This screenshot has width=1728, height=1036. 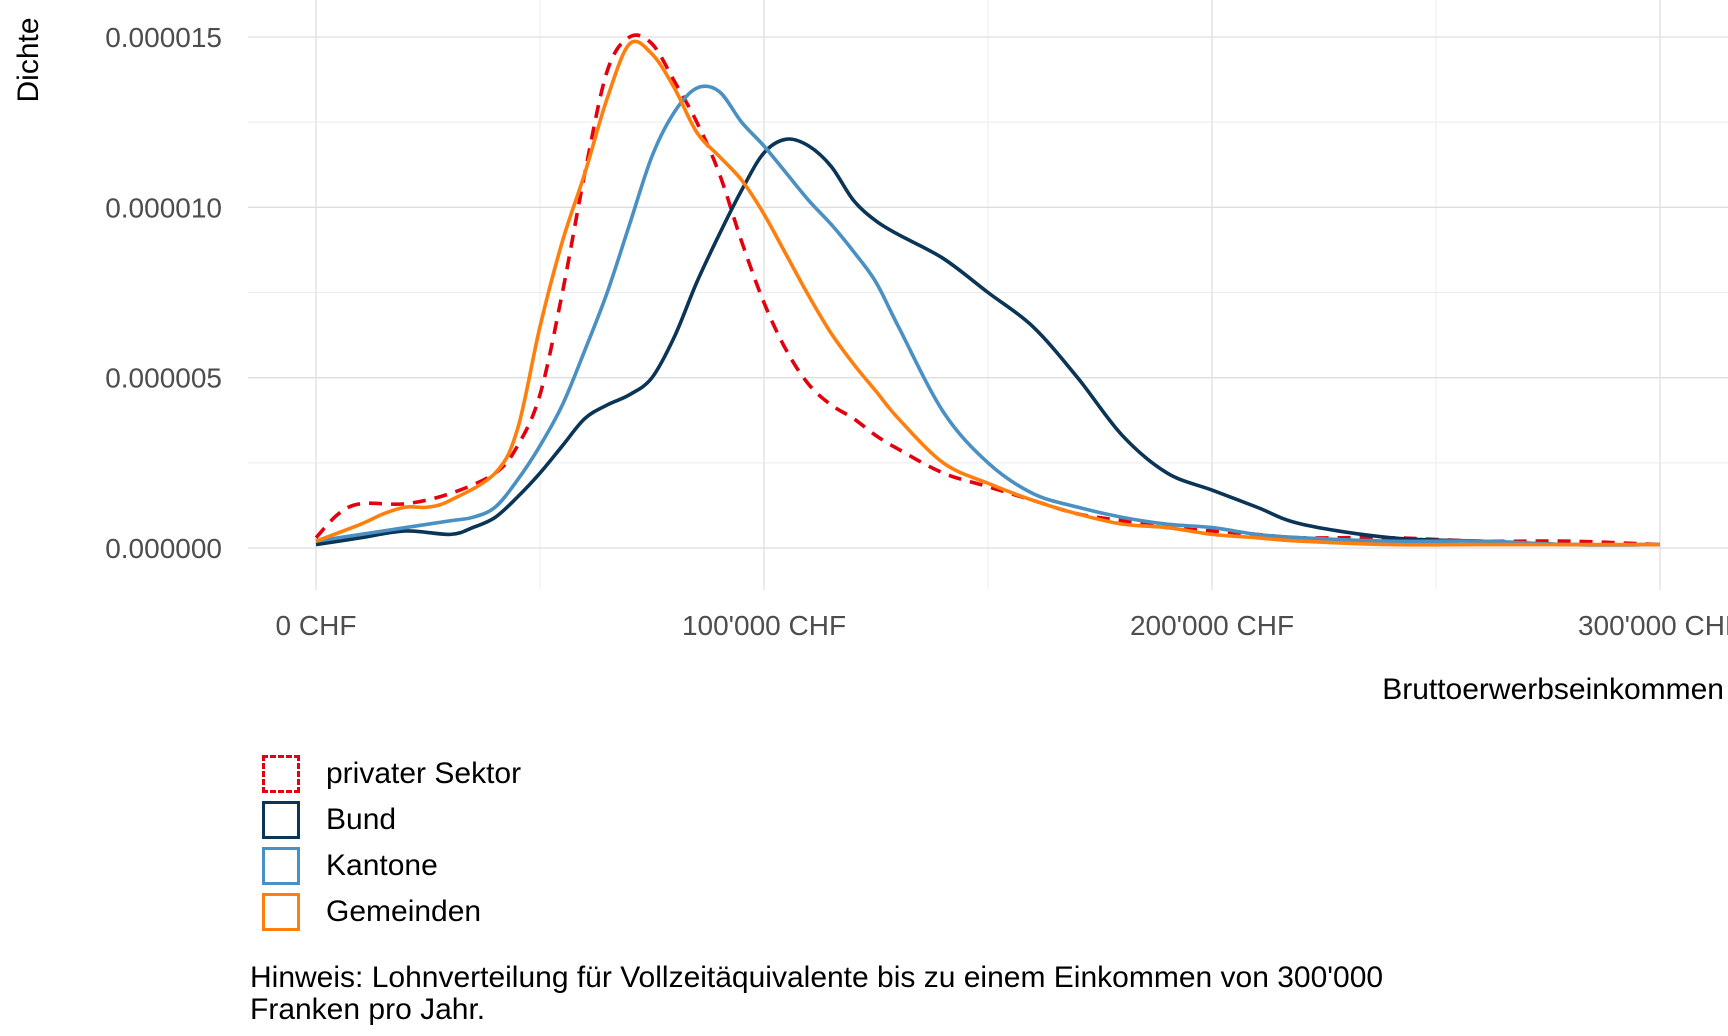 What do you see at coordinates (281, 866) in the screenshot?
I see `legend-key-kantone` at bounding box center [281, 866].